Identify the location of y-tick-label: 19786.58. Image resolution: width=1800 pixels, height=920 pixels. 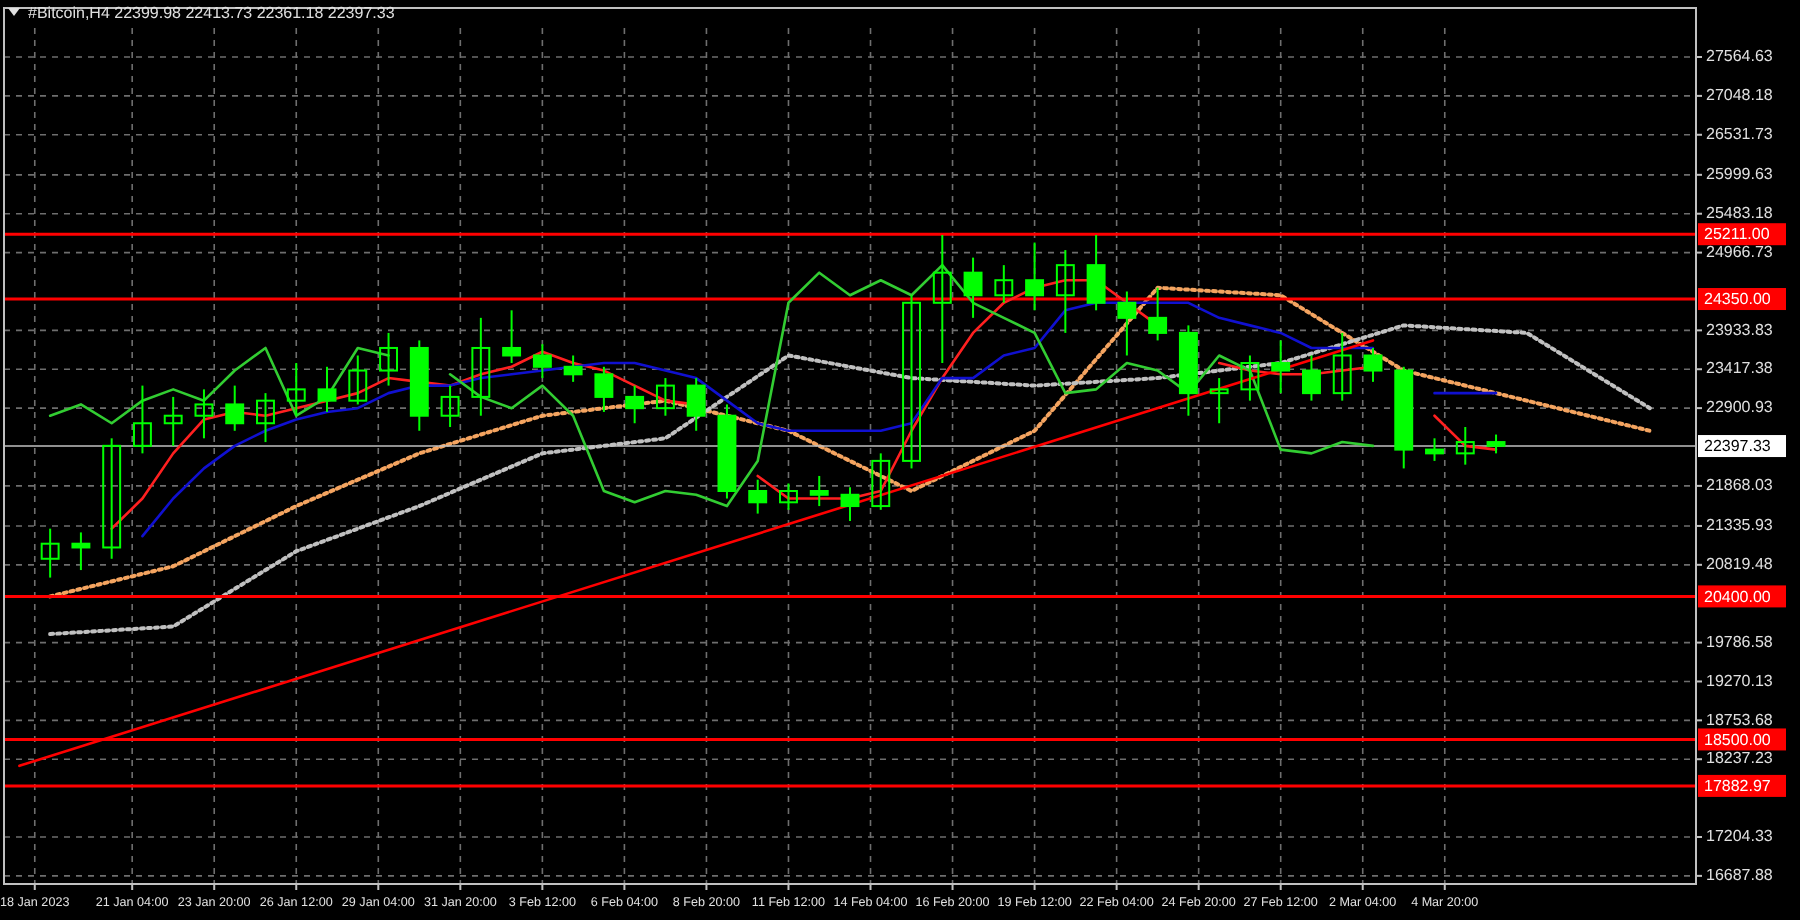
(1740, 641).